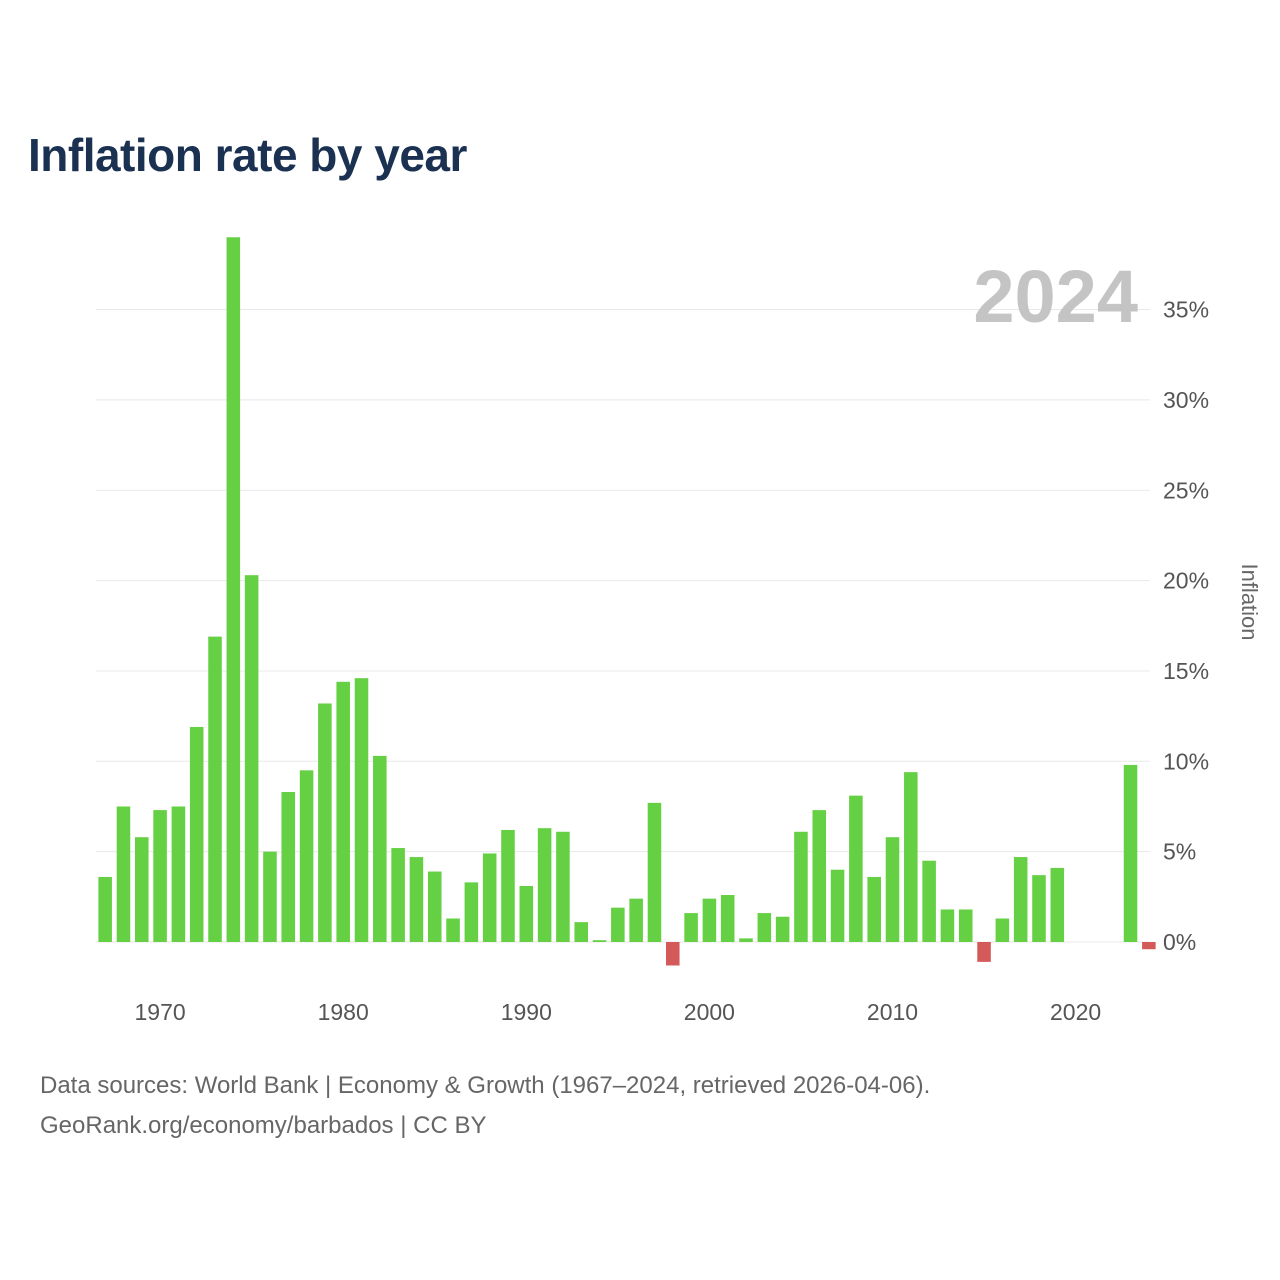 Image resolution: width=1280 pixels, height=1280 pixels. I want to click on bar-2000, so click(709, 920).